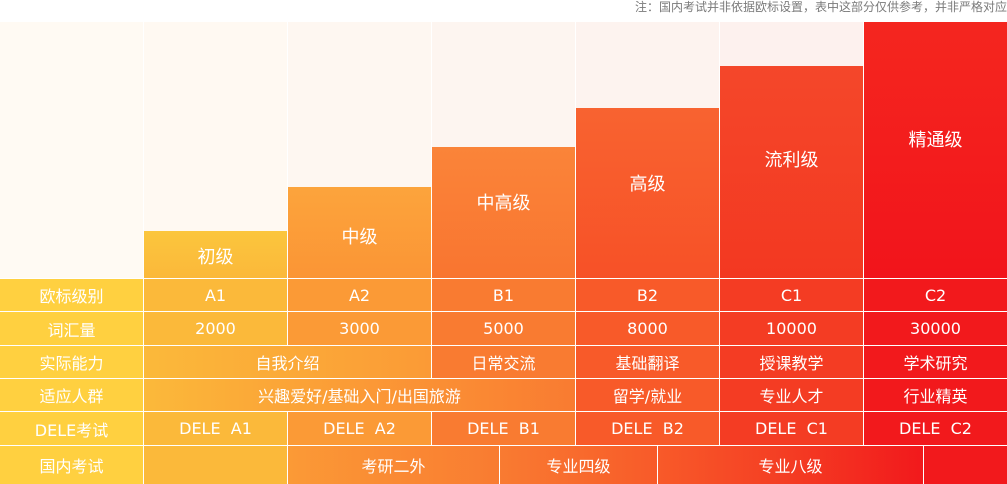 Image resolution: width=1007 pixels, height=484 pixels. I want to click on stair-bg-label-column, so click(71, 150).